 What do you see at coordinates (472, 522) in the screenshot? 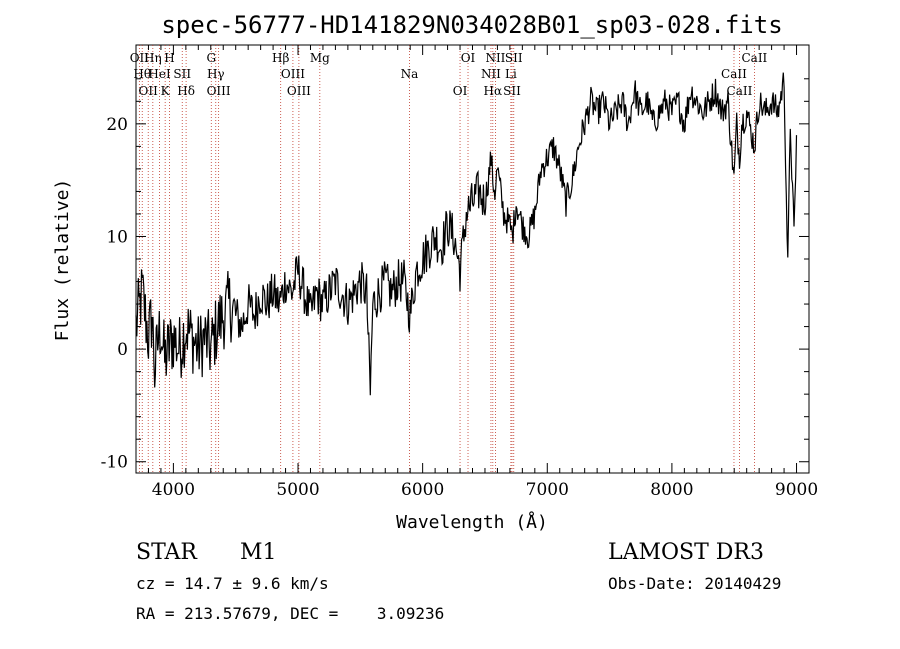
I see `x-axis-label: Wavelength (Å)` at bounding box center [472, 522].